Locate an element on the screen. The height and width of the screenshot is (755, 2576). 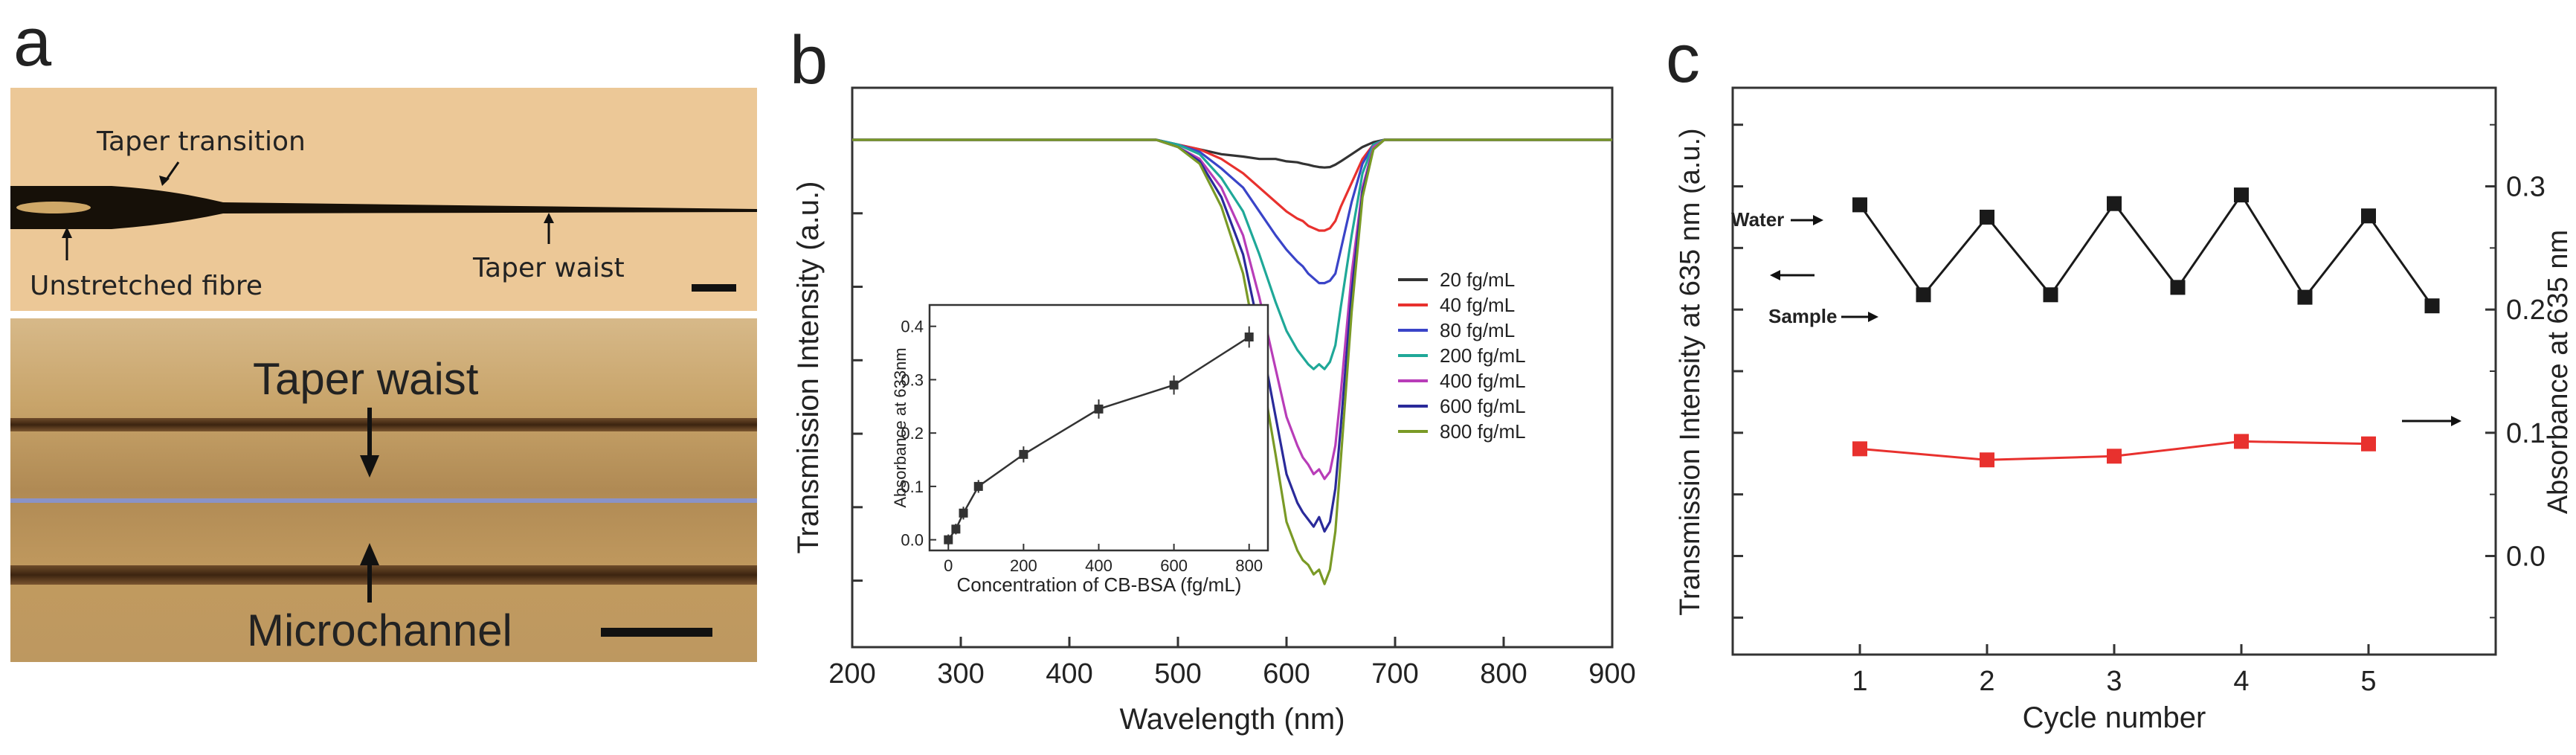
legend-label: 200 fg/mL is located at coordinates (1483, 355).